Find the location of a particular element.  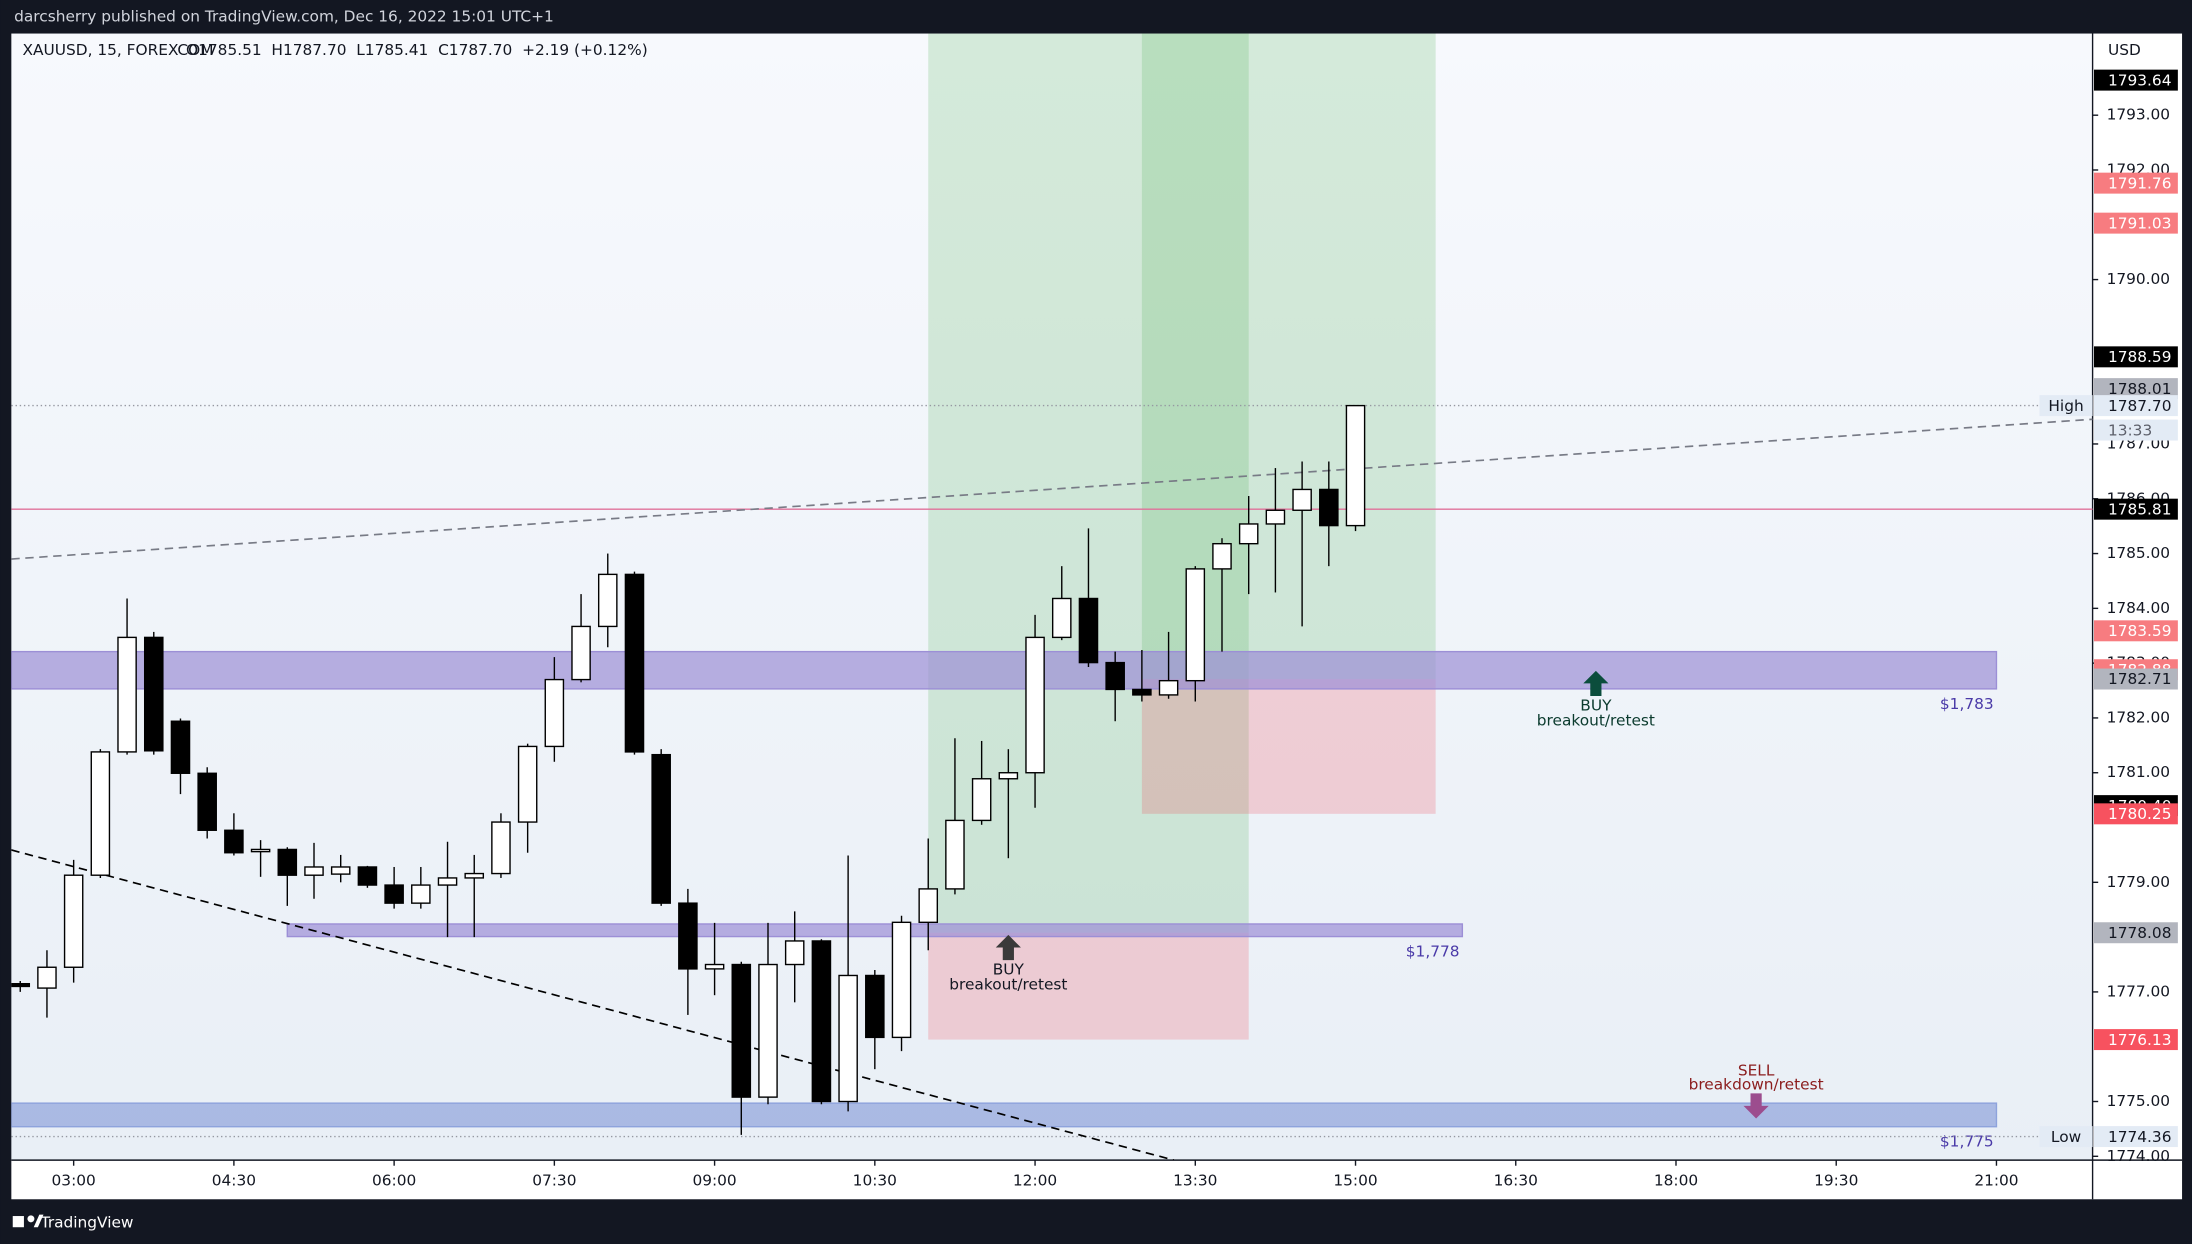

y-tick-label: 1779.00 is located at coordinates (2139, 882).